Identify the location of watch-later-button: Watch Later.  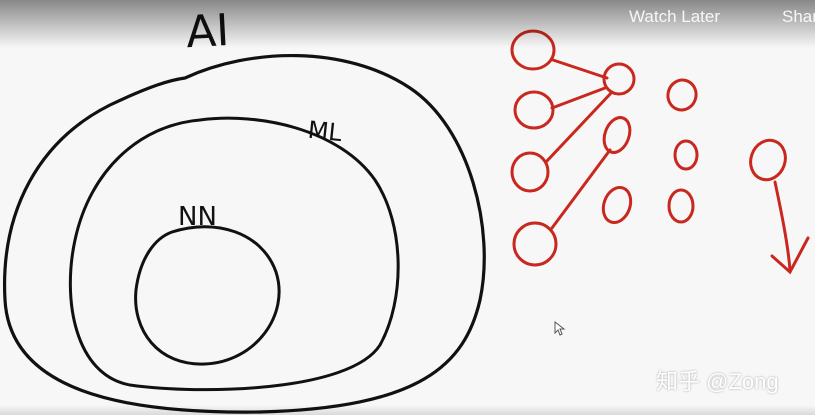
(675, 16).